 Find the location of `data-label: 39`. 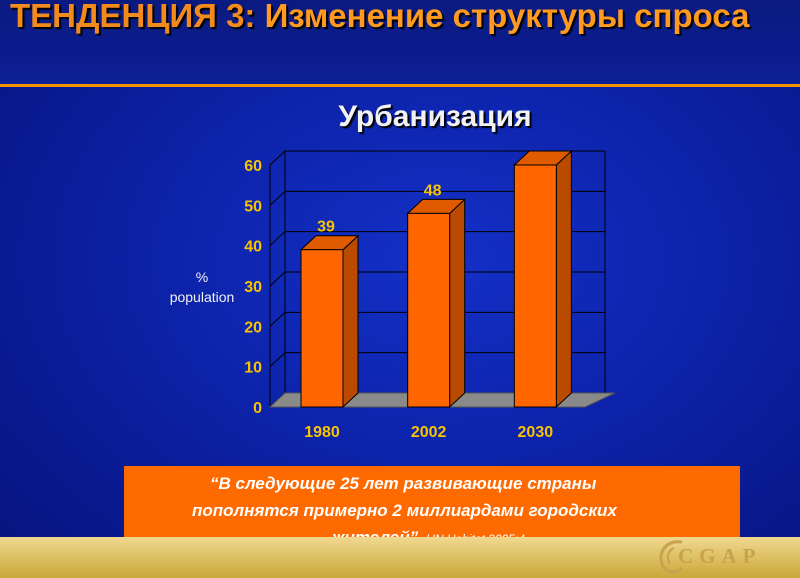

data-label: 39 is located at coordinates (326, 227).